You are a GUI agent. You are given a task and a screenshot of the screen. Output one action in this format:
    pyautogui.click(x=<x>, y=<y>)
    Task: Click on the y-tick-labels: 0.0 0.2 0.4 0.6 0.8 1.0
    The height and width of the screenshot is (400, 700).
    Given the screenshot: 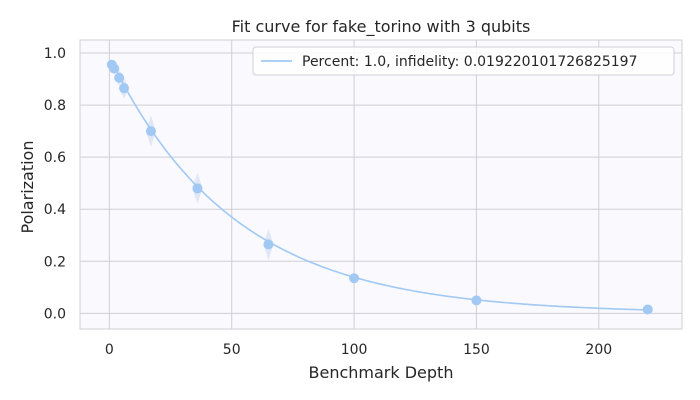 What is the action you would take?
    pyautogui.click(x=55, y=184)
    